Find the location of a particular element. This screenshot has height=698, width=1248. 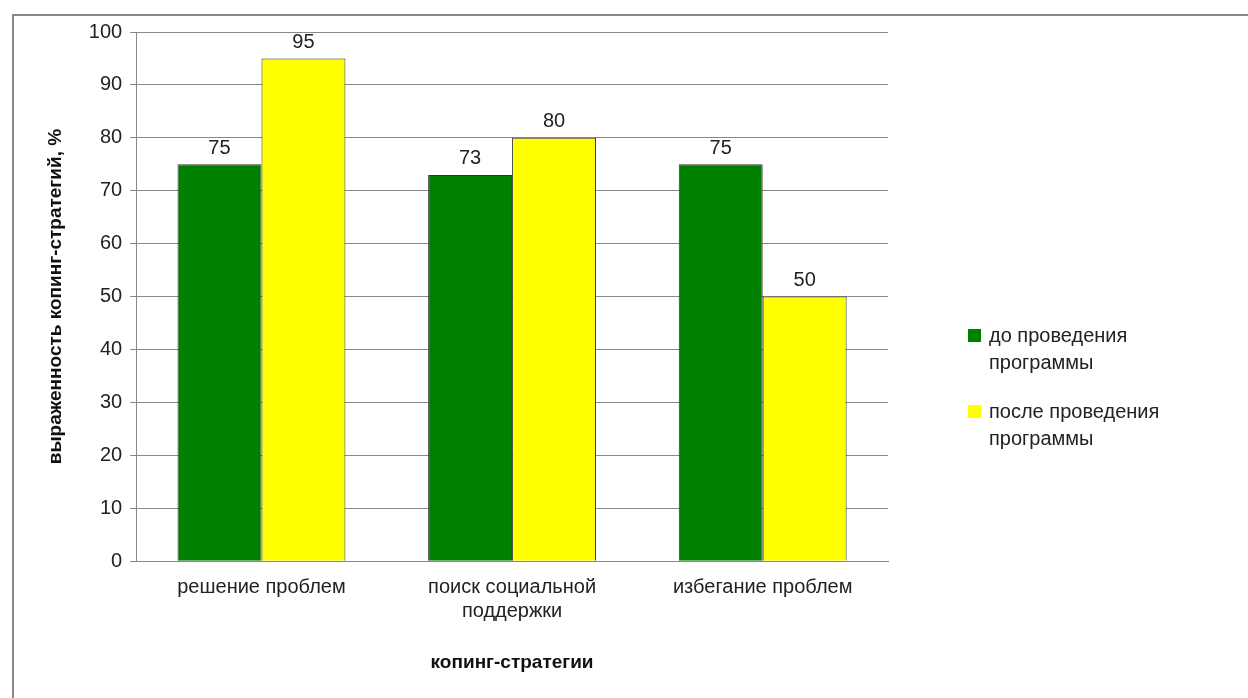

data-label: 80 is located at coordinates (554, 120).